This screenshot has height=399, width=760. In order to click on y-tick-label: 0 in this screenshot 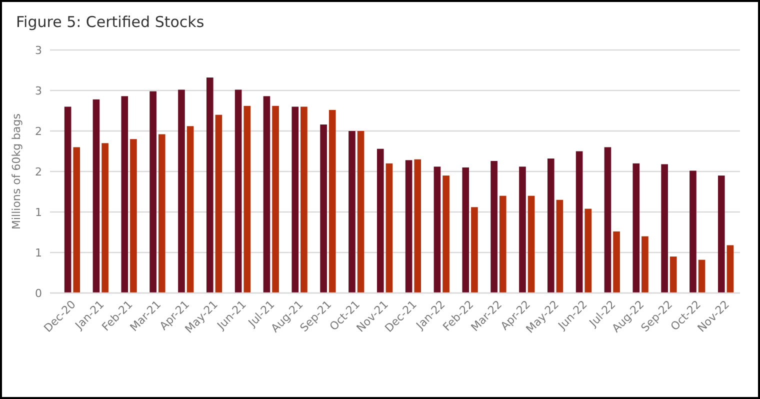, I will do `click(38, 293)`.